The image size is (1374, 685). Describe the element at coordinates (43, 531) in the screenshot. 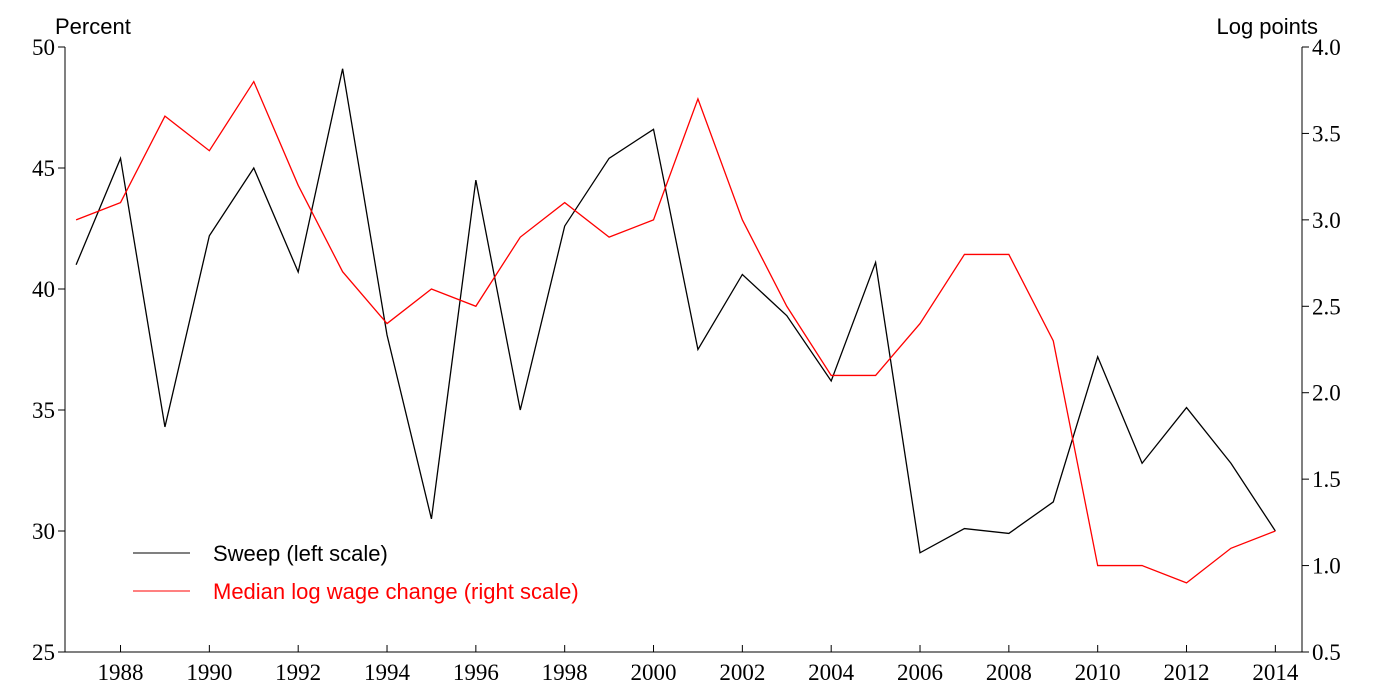

I see `y-tick-label: 30` at that location.